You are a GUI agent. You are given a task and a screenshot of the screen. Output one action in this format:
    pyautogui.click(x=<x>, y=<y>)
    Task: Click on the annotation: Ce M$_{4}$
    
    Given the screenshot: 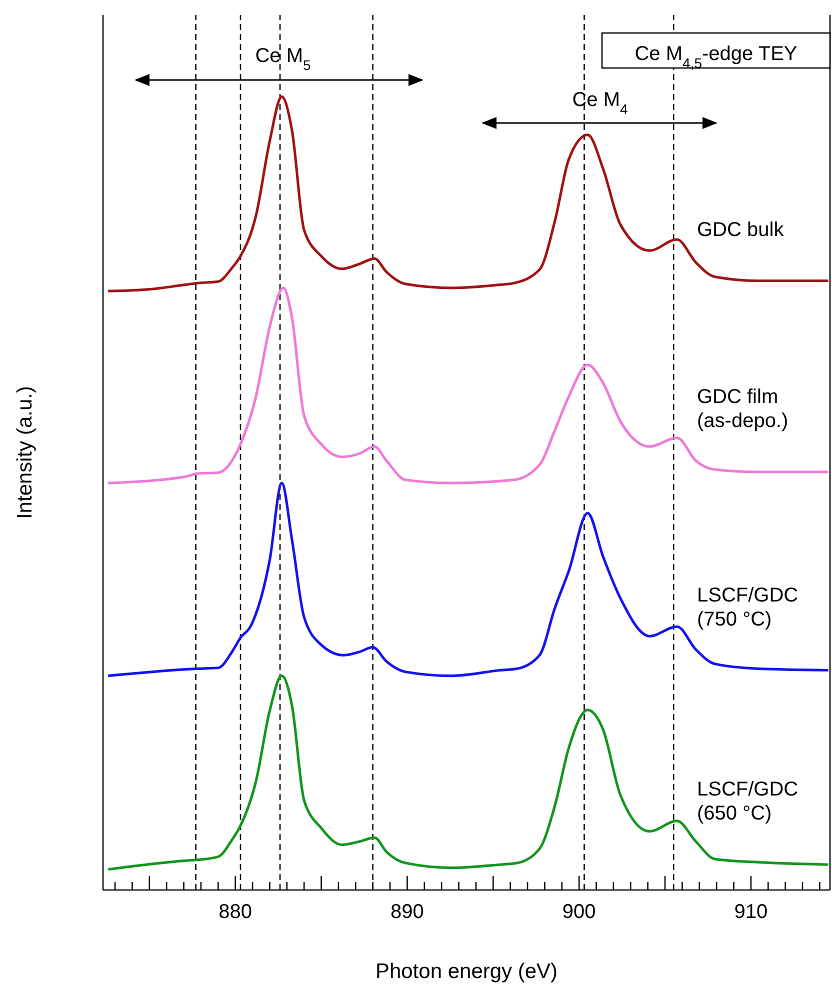 What is the action you would take?
    pyautogui.click(x=600, y=103)
    